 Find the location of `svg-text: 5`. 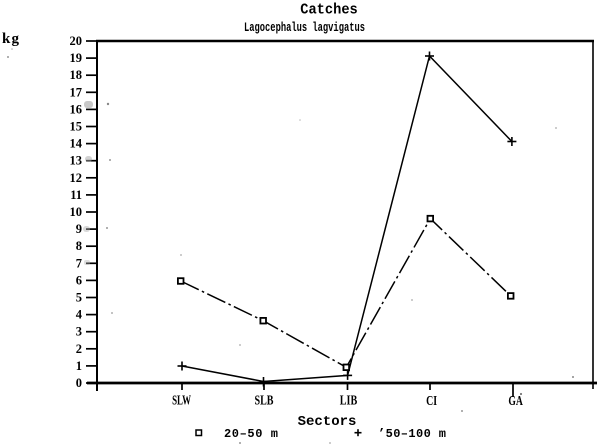

svg-text: 5 is located at coordinates (79, 298).